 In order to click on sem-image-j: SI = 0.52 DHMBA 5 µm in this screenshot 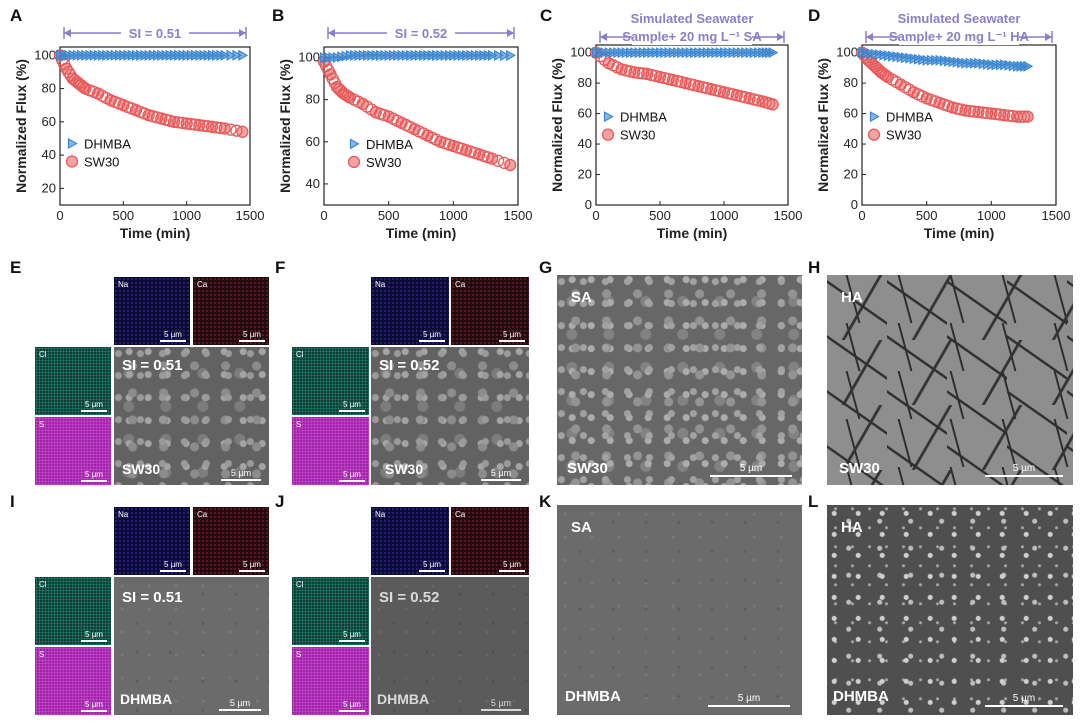, I will do `click(450, 646)`.